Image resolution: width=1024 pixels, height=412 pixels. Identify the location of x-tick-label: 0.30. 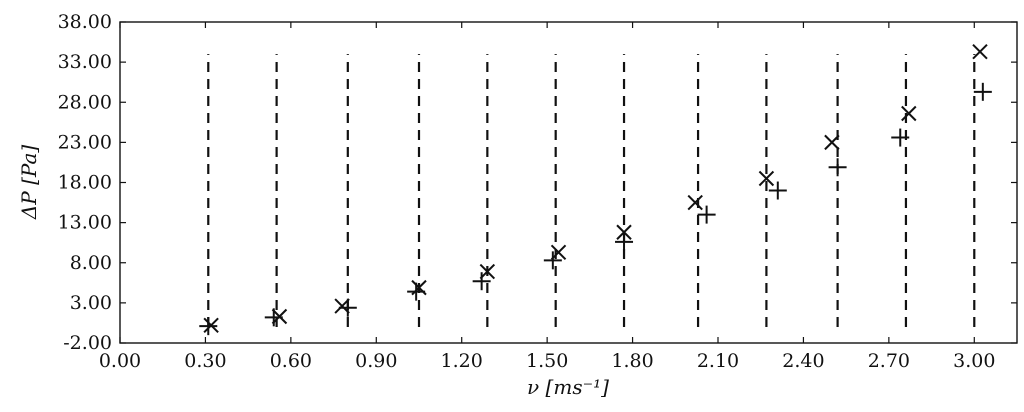
(205, 361).